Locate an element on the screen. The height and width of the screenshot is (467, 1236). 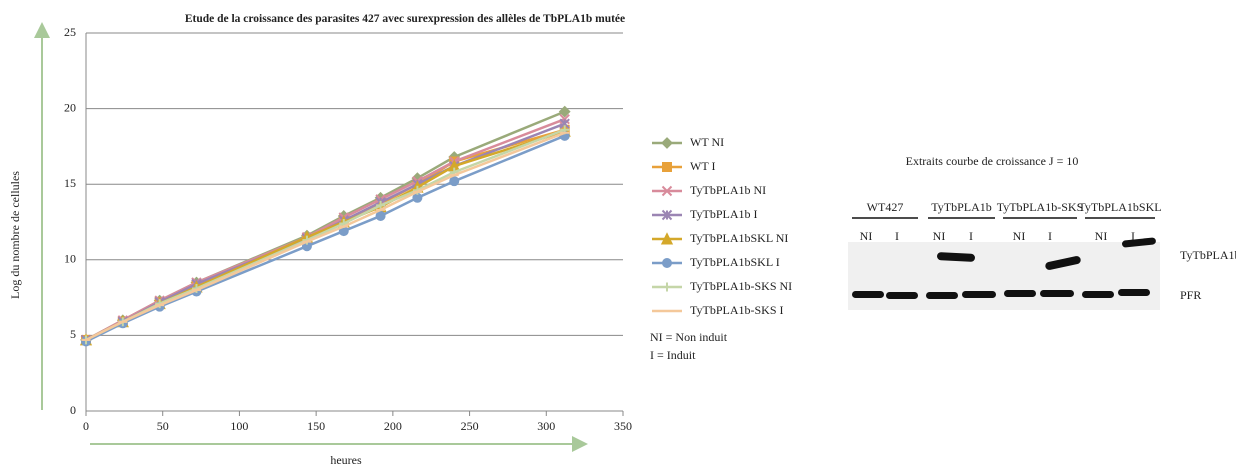
legend-label: WT I is located at coordinates (702, 166).